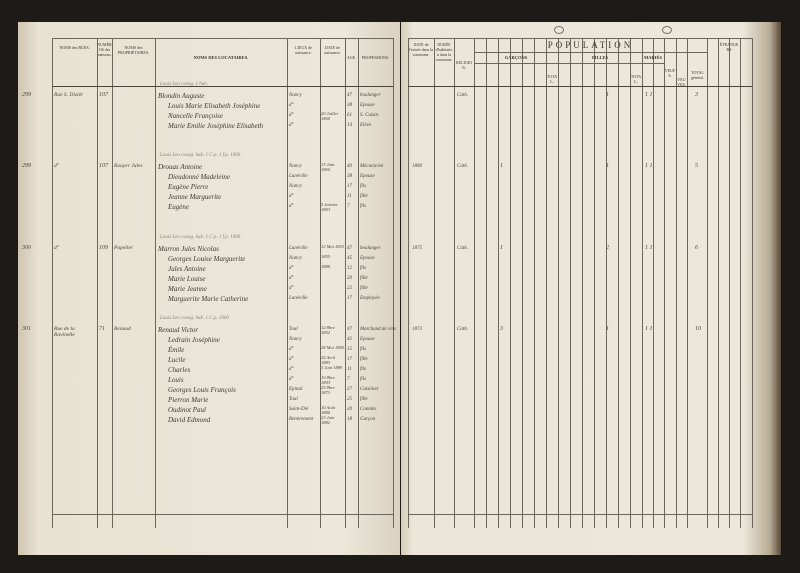 This screenshot has height=573, width=800. I want to click on header-religion: RELIGION., so click(464, 65).